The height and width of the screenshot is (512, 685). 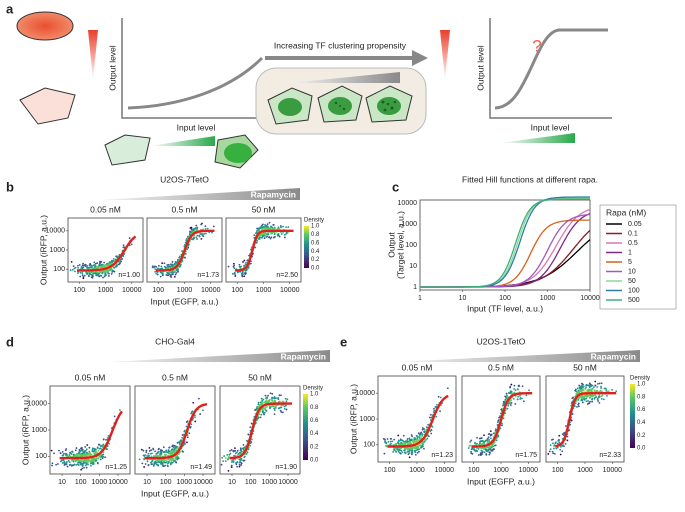 What do you see at coordinates (641, 436) in the screenshot?
I see `colorbar-tick-label: 0.2` at bounding box center [641, 436].